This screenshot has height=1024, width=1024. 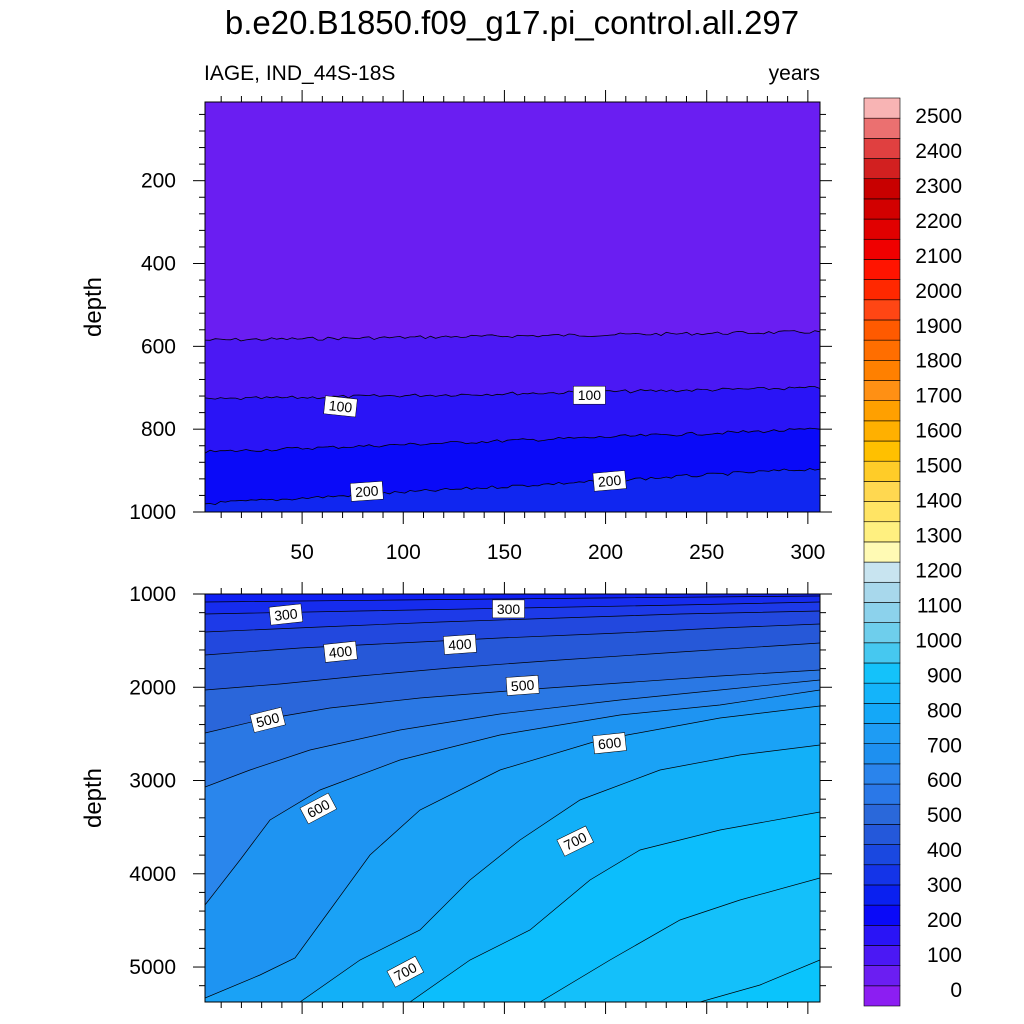 What do you see at coordinates (944, 885) in the screenshot?
I see `colorbar-label: 300` at bounding box center [944, 885].